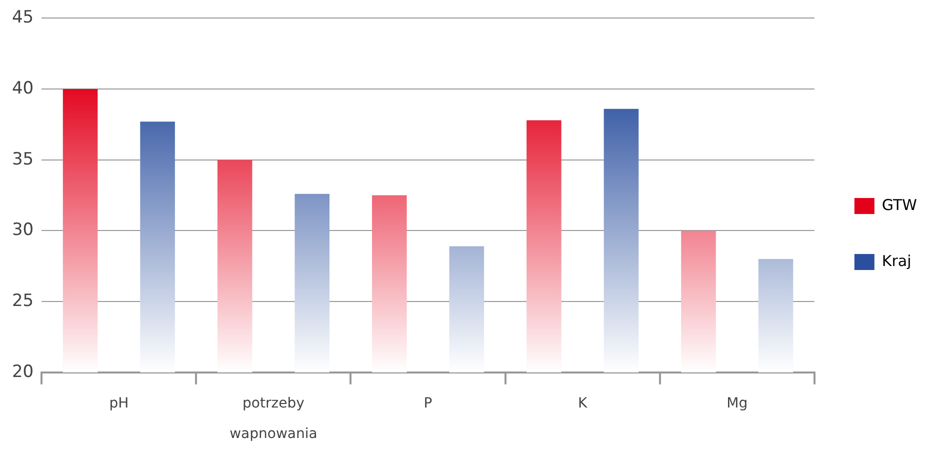 This screenshot has width=937, height=454. Describe the element at coordinates (737, 403) in the screenshot. I see `x-tick-label: Mg` at that location.